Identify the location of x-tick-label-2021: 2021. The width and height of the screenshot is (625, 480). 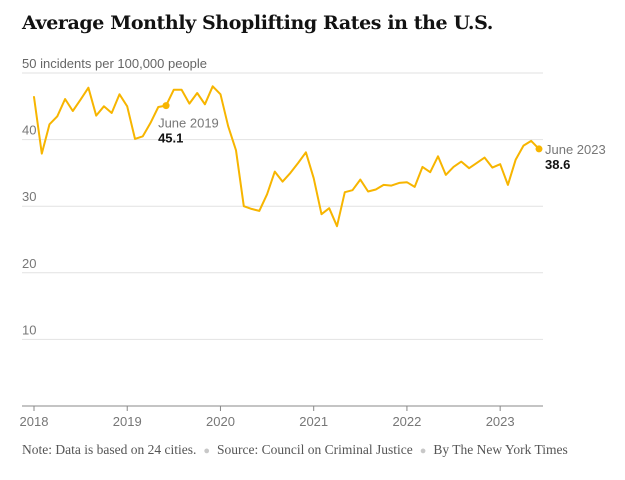
(313, 421).